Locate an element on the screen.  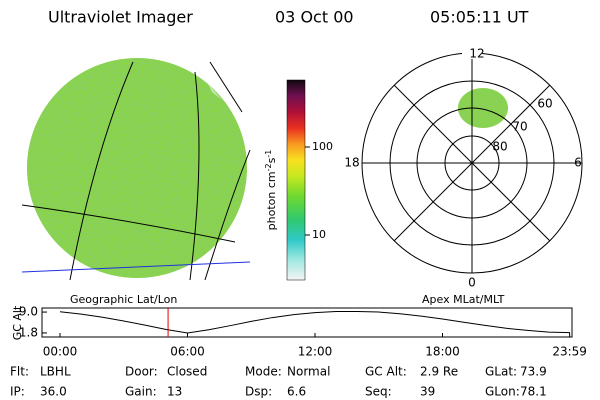
altitude-plot: GC Alt 9.0 1.8 00:00 06:00 12:00 18:00 23:59 is located at coordinates (299, 332).